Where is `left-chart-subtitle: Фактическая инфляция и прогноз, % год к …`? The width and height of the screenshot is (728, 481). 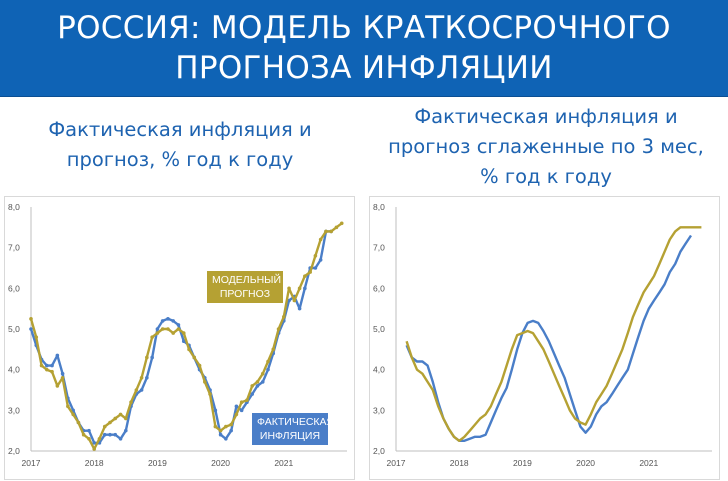 left-chart-subtitle: Фактическая инфляция и прогноз, % год к … is located at coordinates (180, 145).